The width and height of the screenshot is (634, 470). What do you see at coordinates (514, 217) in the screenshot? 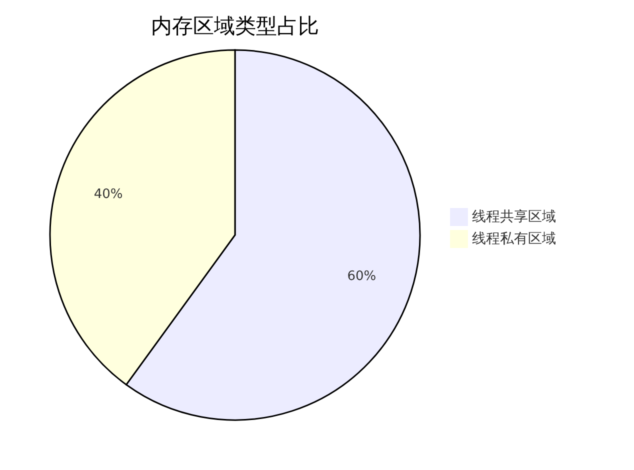
I see `legend-label: 线程共享区域` at bounding box center [514, 217].